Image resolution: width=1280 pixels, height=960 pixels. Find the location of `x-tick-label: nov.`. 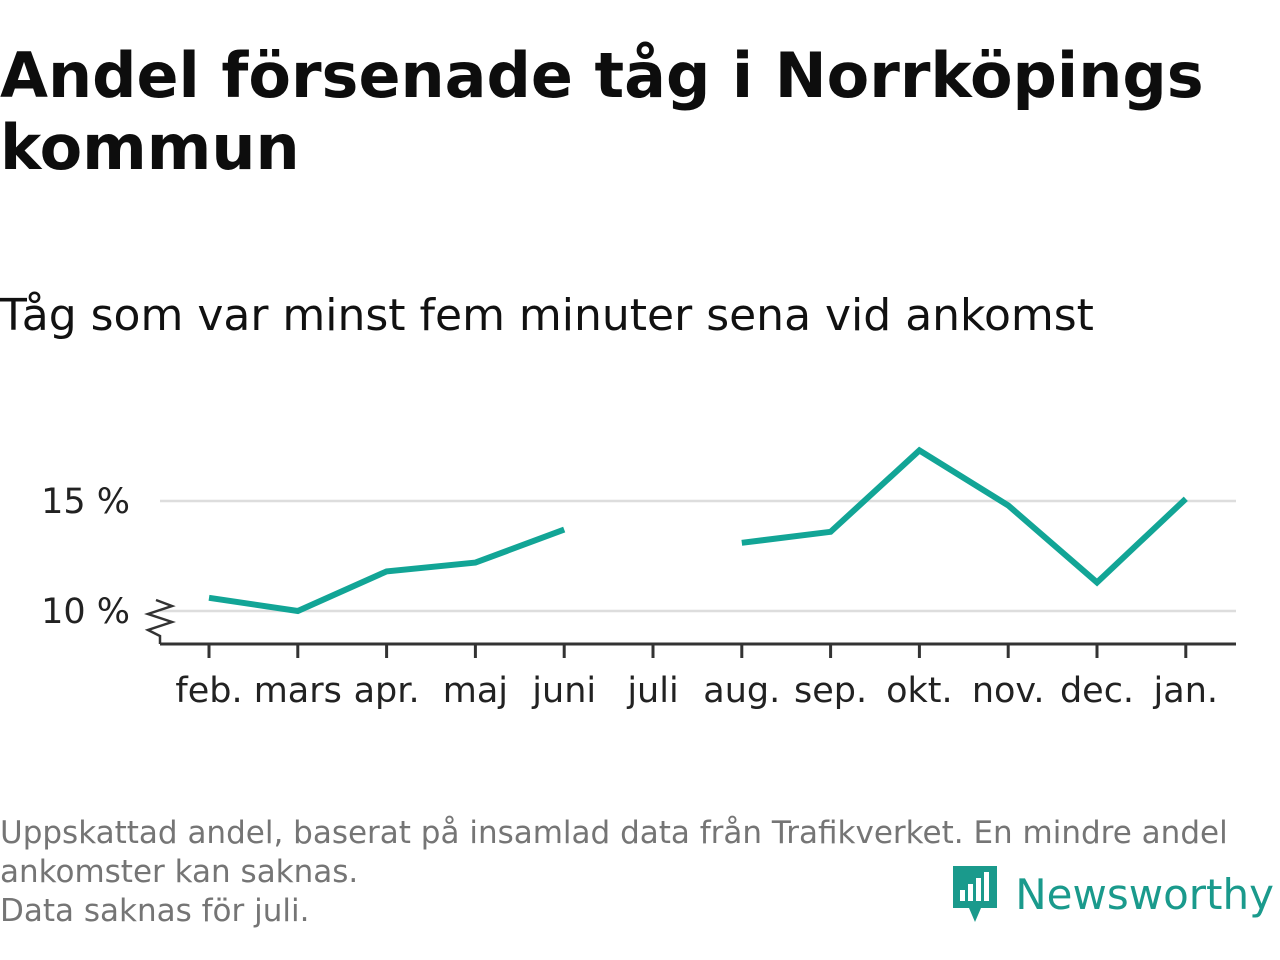

x-tick-label: nov. is located at coordinates (1008, 691).